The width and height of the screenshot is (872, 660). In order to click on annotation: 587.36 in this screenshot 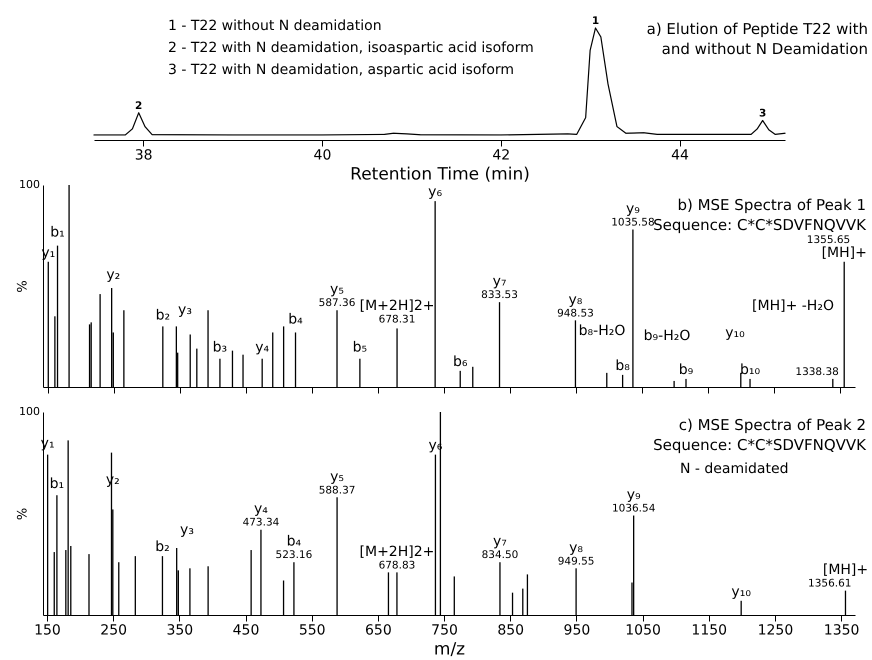, I will do `click(337, 303)`.